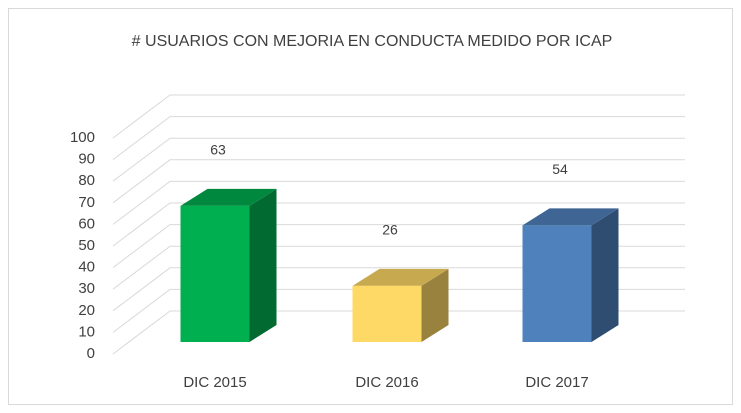 This screenshot has height=413, width=741. What do you see at coordinates (556, 382) in the screenshot?
I see `x-tick-label: DIC 2017` at bounding box center [556, 382].